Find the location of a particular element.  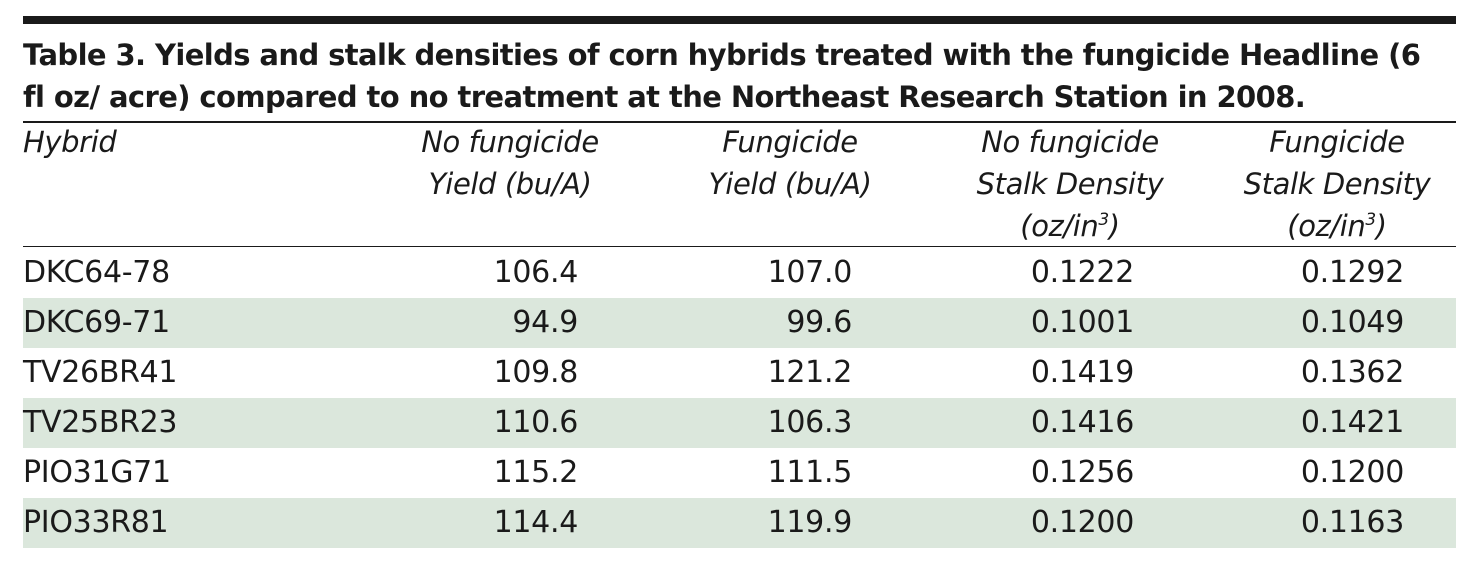

header-bottom-rule is located at coordinates (739, 246).